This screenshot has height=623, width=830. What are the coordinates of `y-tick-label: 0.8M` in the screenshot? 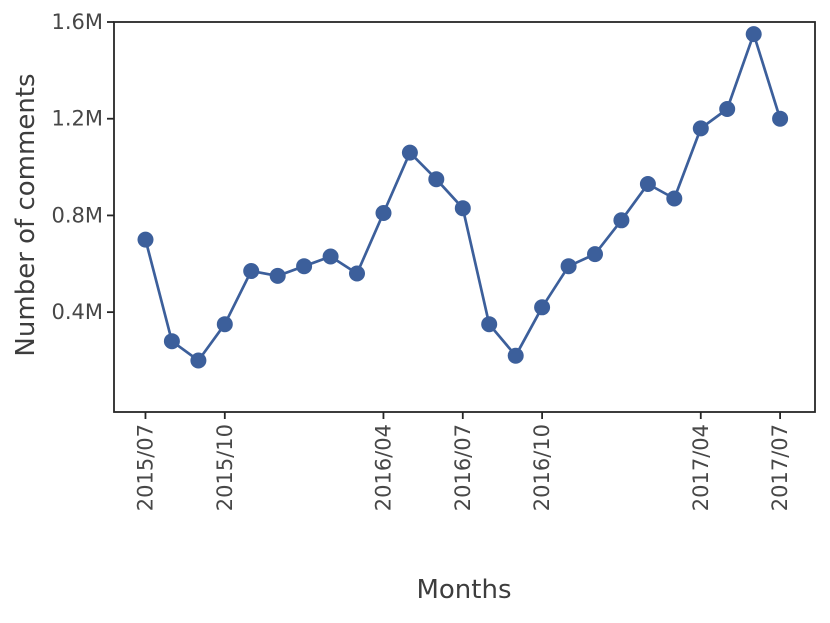 It's located at (77, 215).